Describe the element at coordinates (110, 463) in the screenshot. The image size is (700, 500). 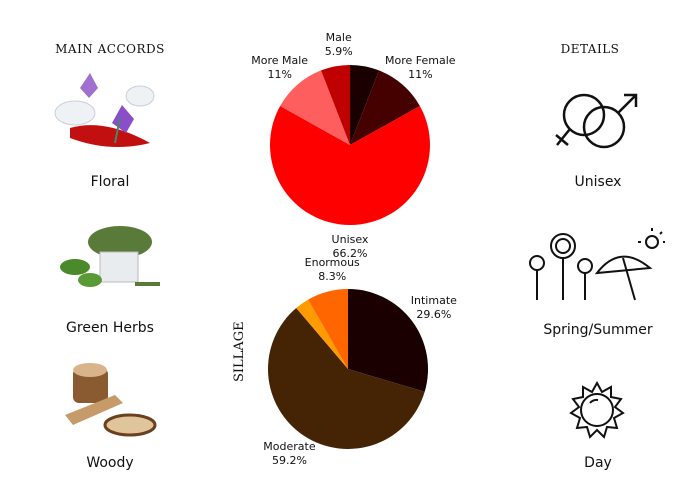
I see `accord-woody: Woody` at that location.